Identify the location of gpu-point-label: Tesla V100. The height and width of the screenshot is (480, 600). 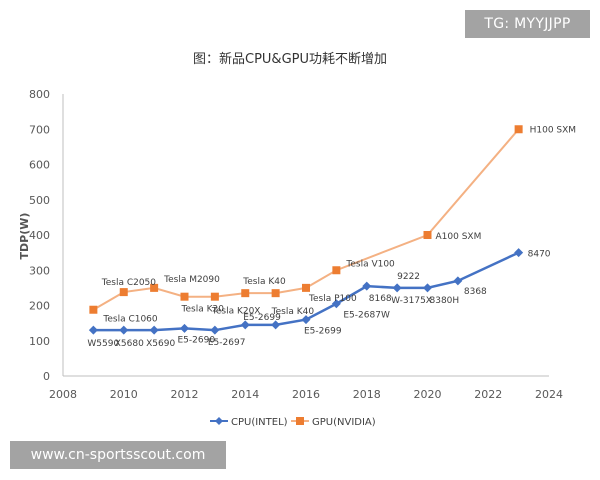
(370, 264).